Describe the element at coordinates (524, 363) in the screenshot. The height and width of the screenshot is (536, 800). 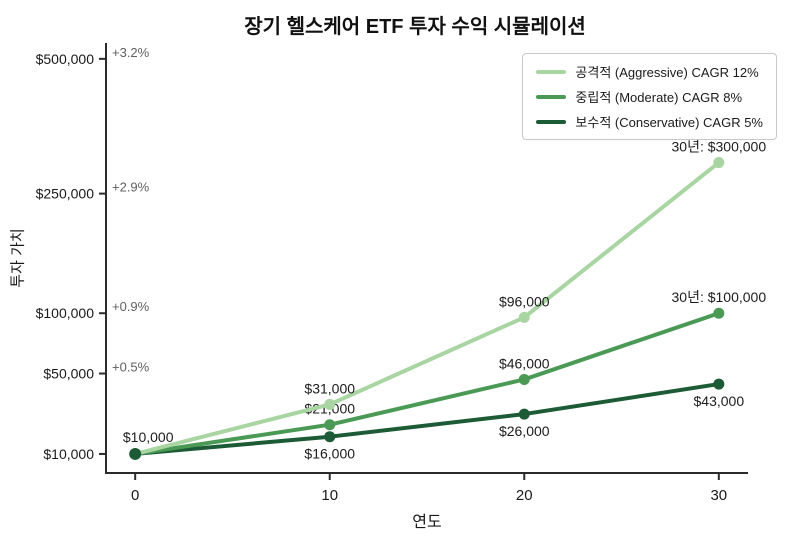
I see `point-label: $46,000` at that location.